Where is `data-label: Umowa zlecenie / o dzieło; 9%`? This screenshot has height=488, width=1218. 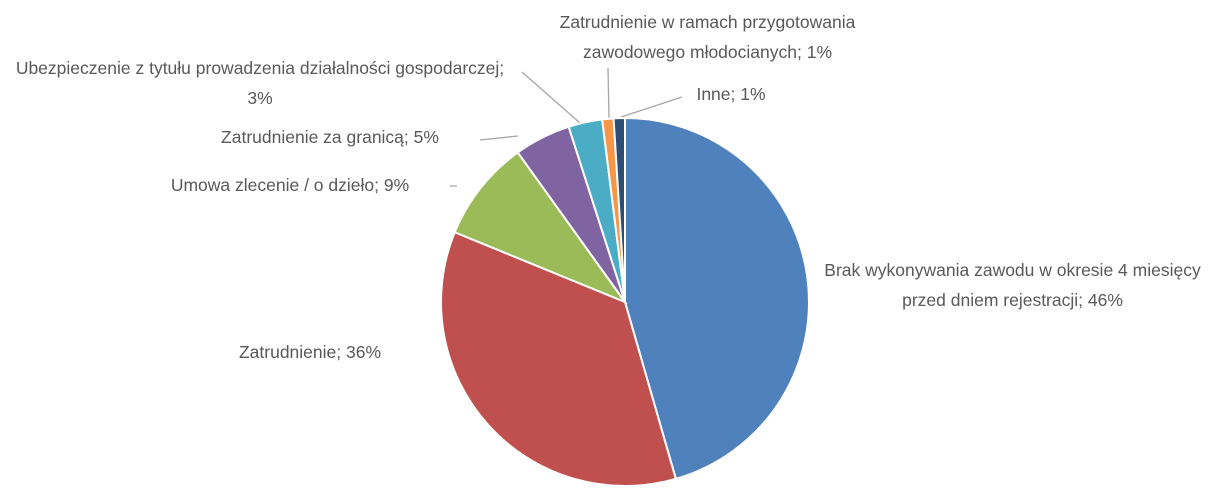 data-label: Umowa zlecenie / o dzieło; 9% is located at coordinates (290, 185).